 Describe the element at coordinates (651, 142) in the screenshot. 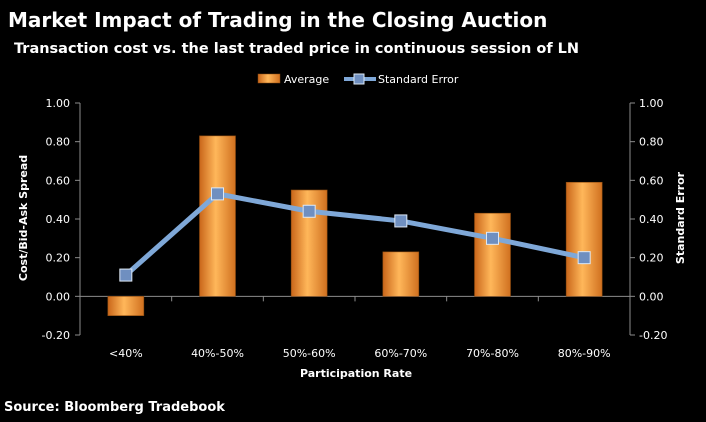

I see `y2-tick-label: 0.80` at that location.